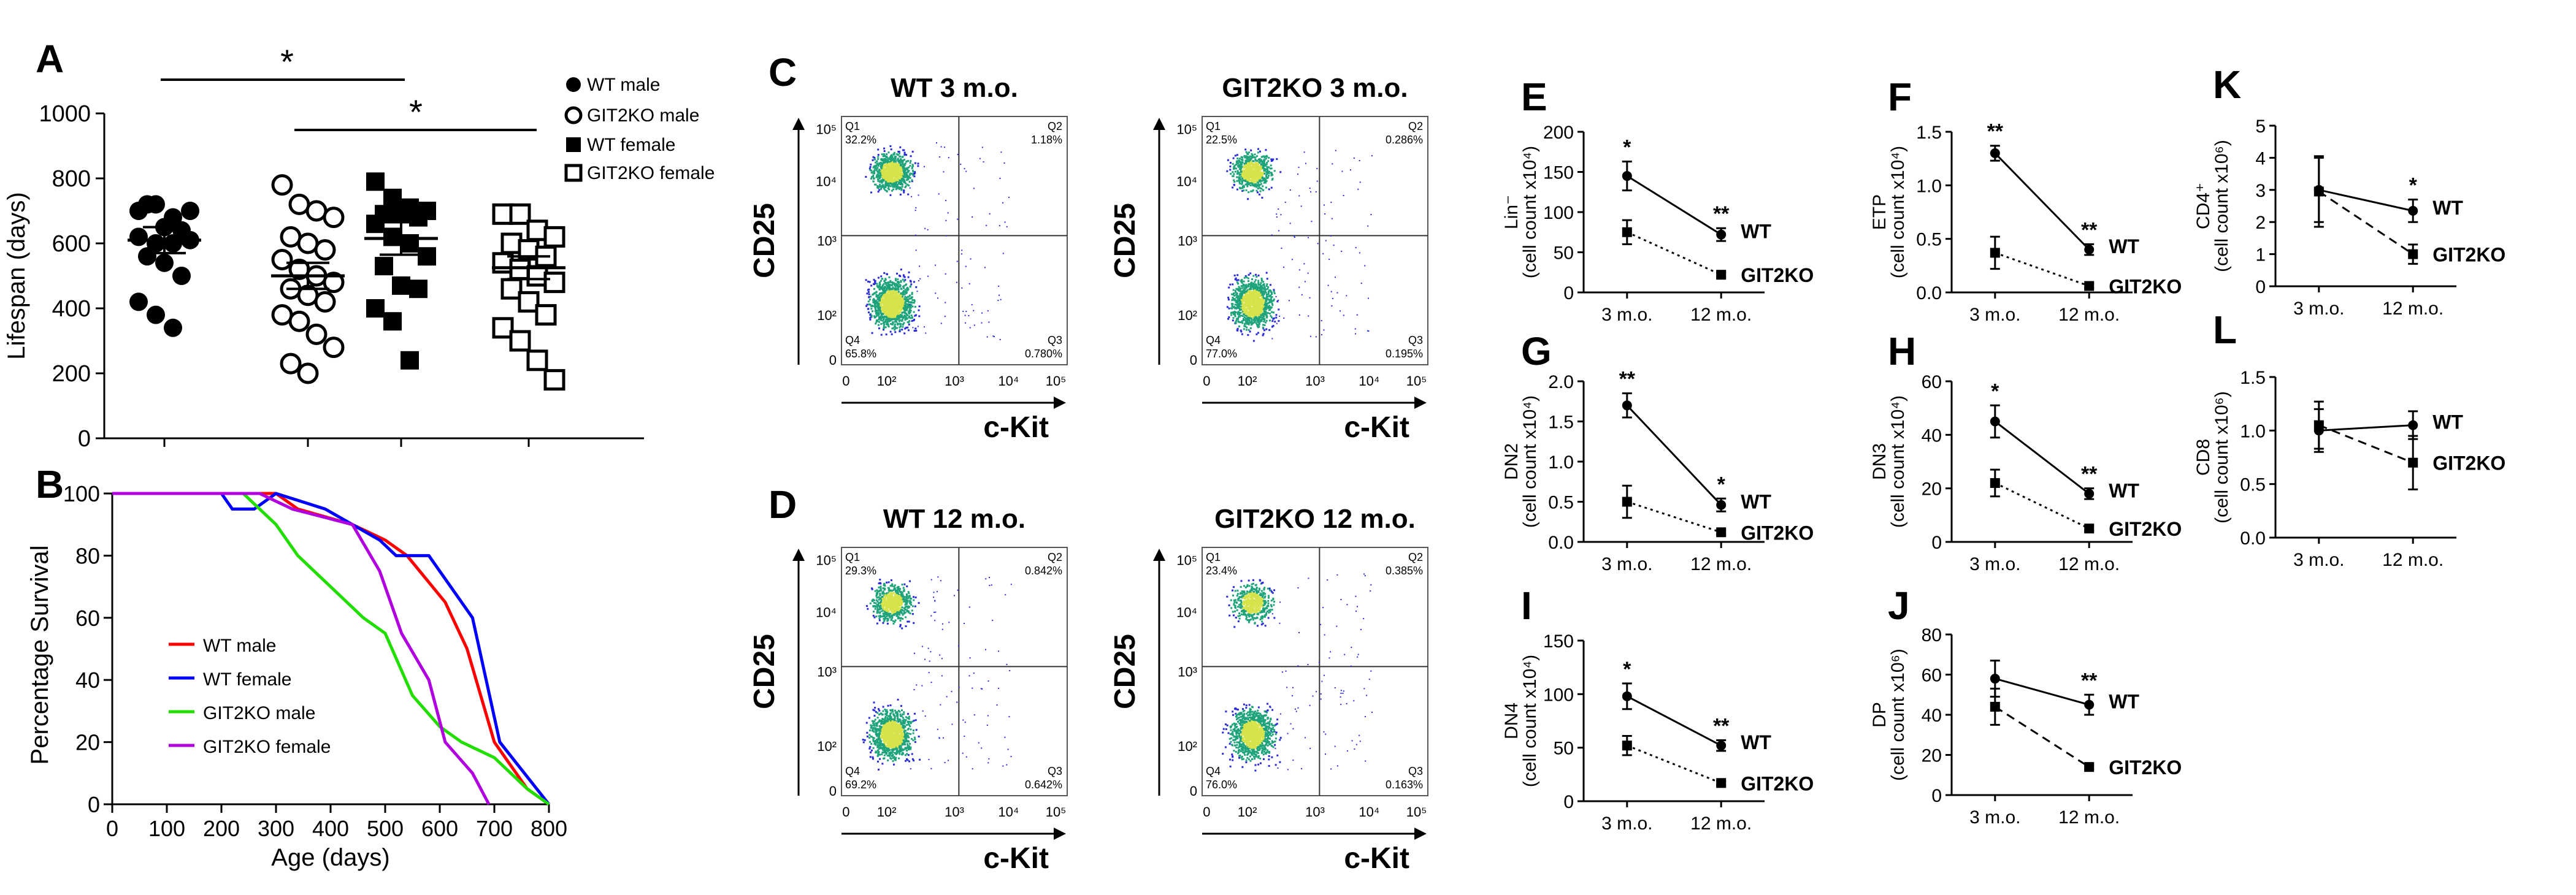 This screenshot has width=2576, height=895. Describe the element at coordinates (954, 88) in the screenshot. I see `plot-title: WT 3 m.o.` at that location.